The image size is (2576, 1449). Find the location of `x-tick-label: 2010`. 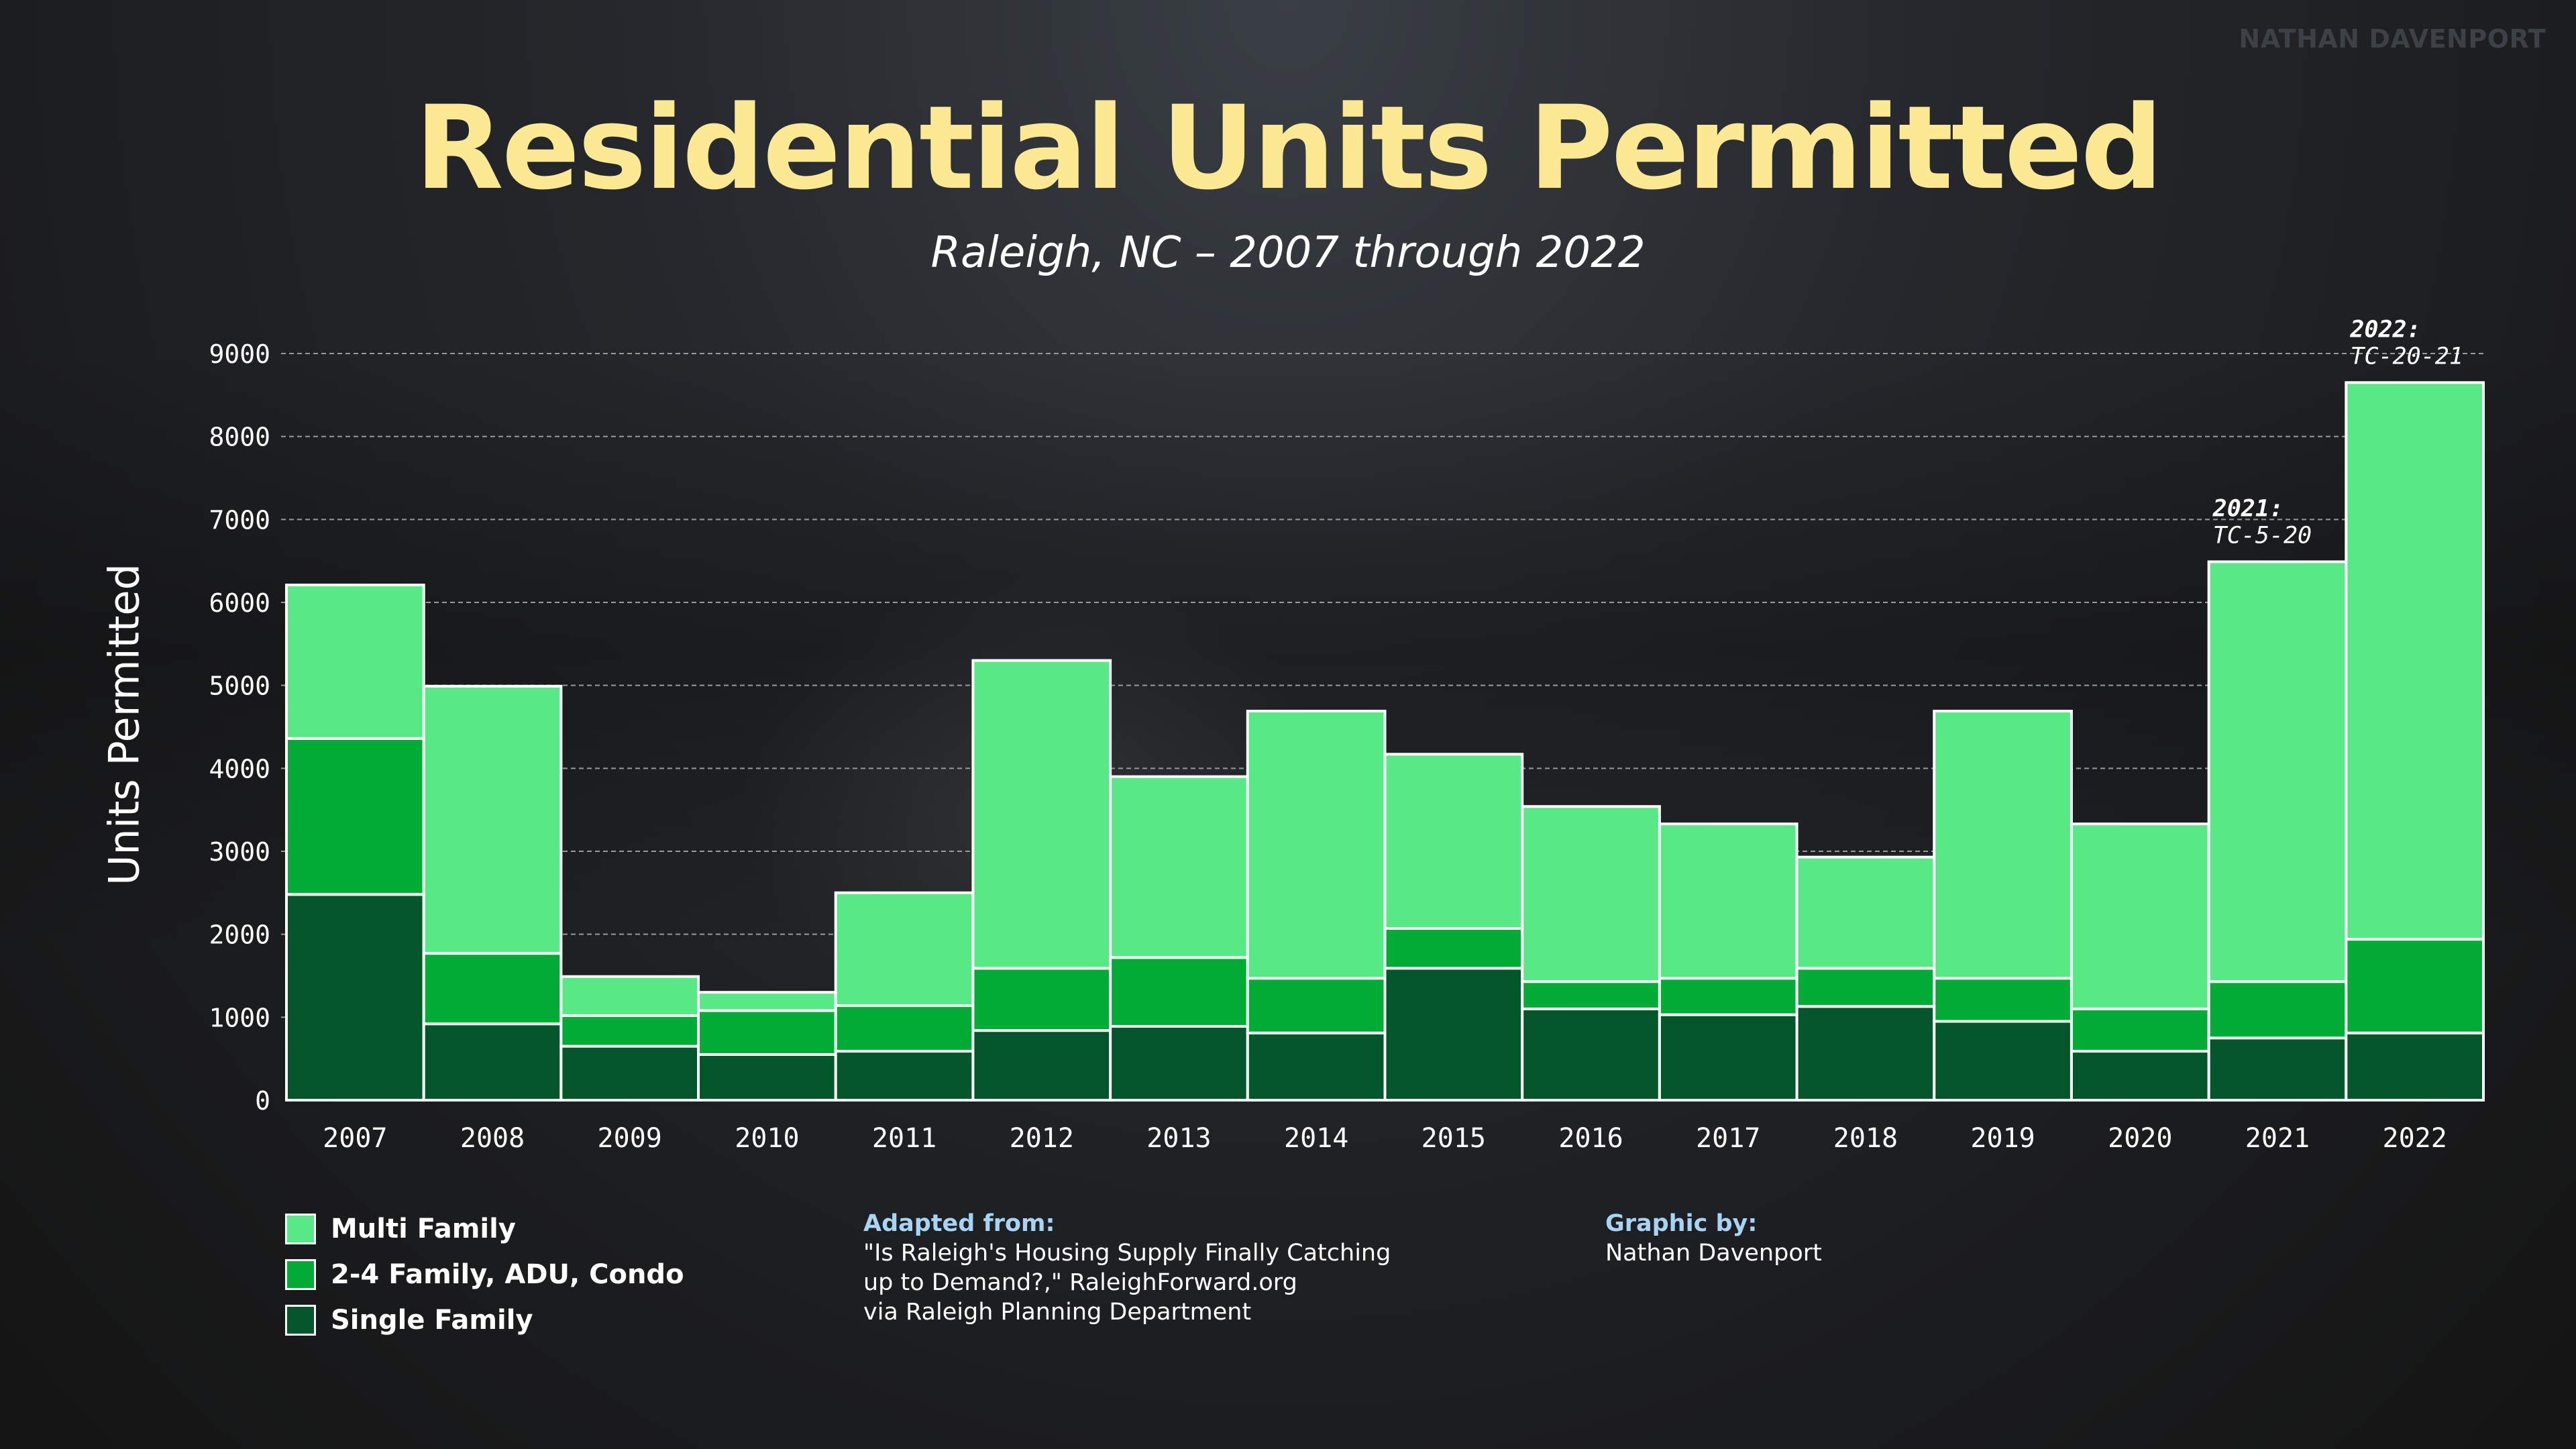

x-tick-label: 2010 is located at coordinates (767, 1138).